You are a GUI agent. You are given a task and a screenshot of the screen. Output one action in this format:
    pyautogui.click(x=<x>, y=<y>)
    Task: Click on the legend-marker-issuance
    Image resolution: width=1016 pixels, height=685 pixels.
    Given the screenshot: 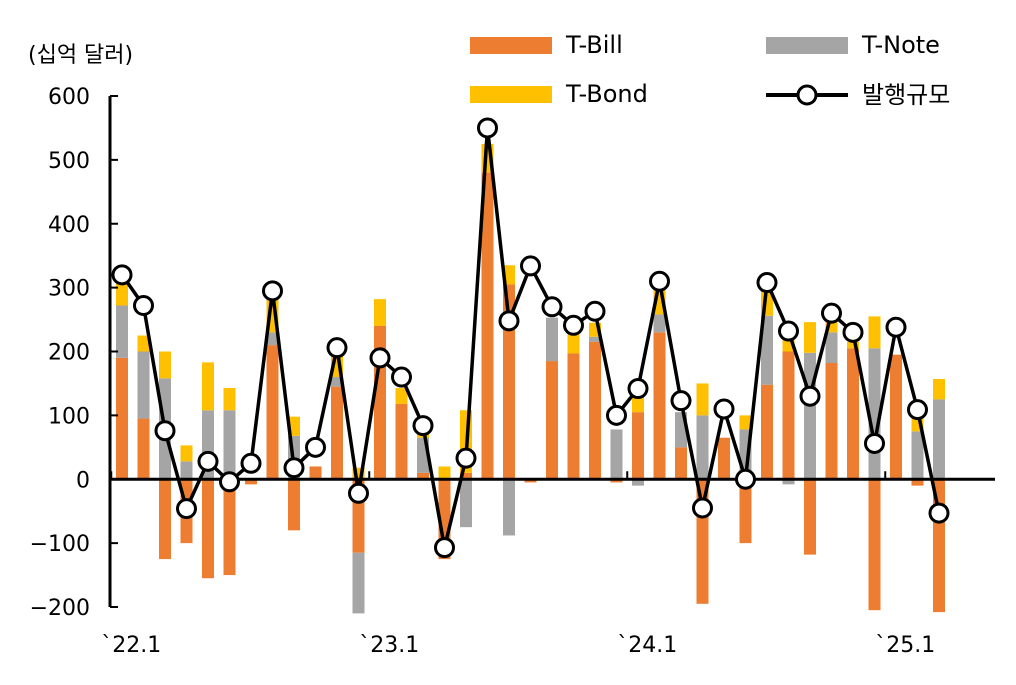 What is the action you would take?
    pyautogui.click(x=807, y=95)
    